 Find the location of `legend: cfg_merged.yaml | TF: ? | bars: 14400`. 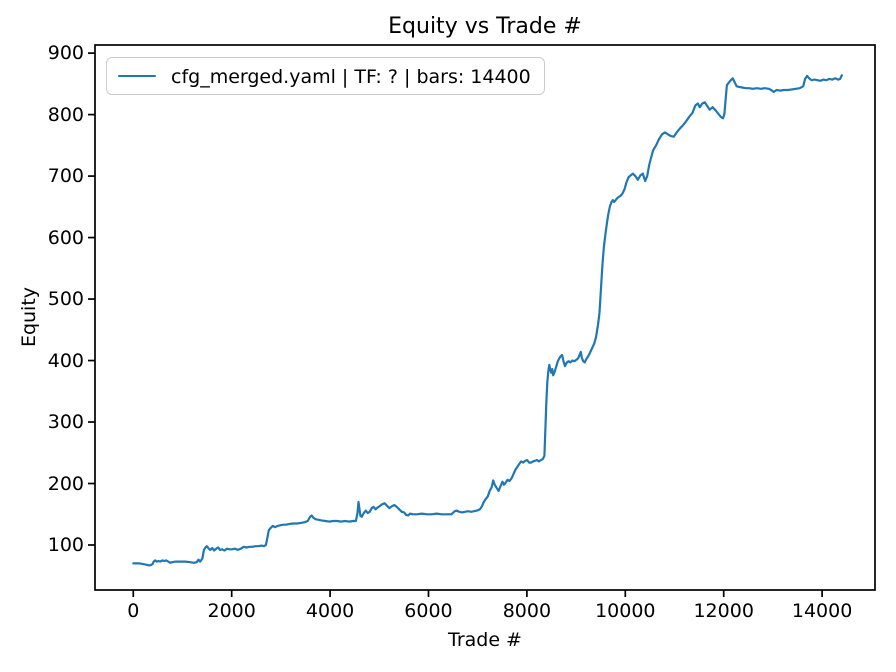

legend: cfg_merged.yaml | TF: ? | bars: 14400 is located at coordinates (325, 76).